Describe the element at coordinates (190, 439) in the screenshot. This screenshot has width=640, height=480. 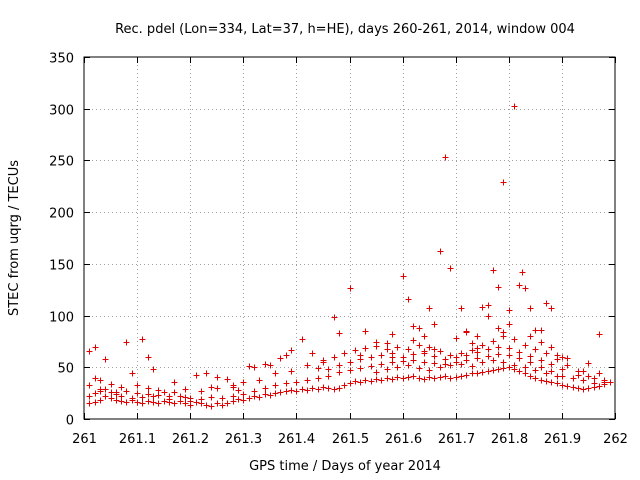
I see `x-tick-label: 261.2` at that location.